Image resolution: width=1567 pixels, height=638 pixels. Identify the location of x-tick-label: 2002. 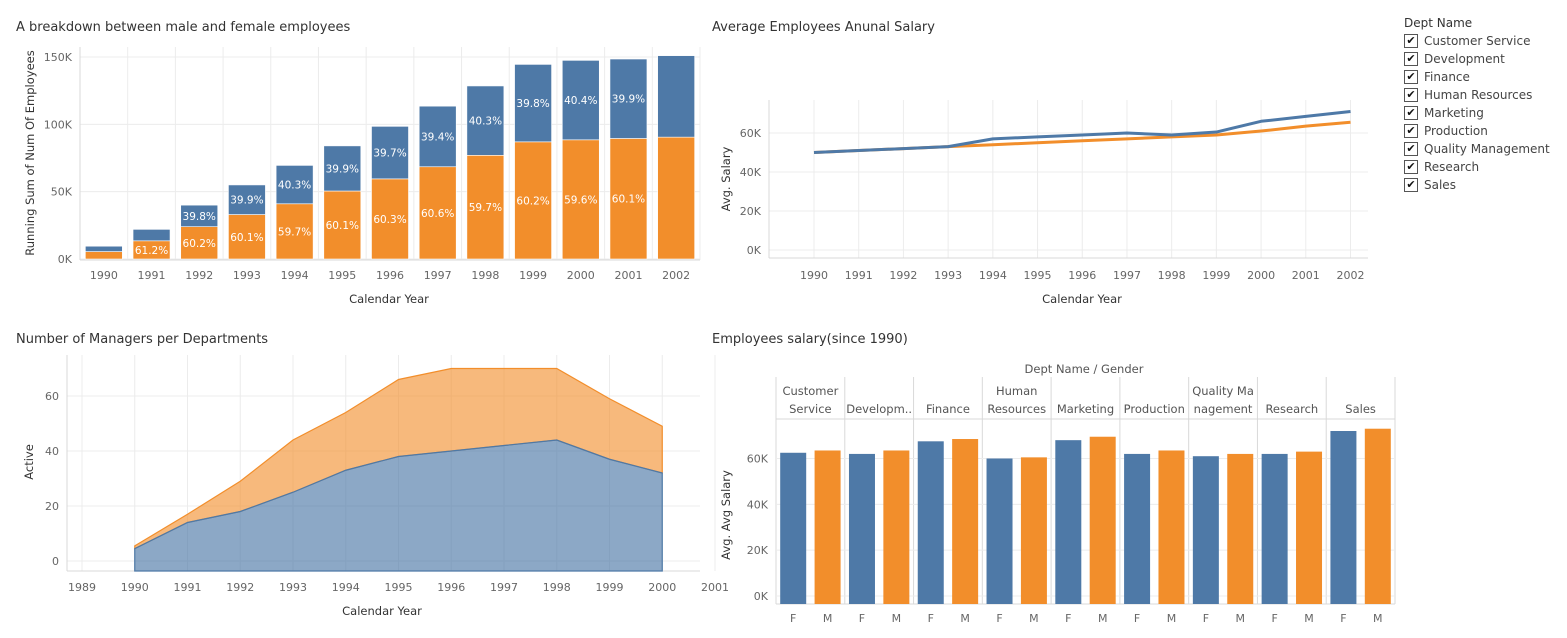
(1351, 275).